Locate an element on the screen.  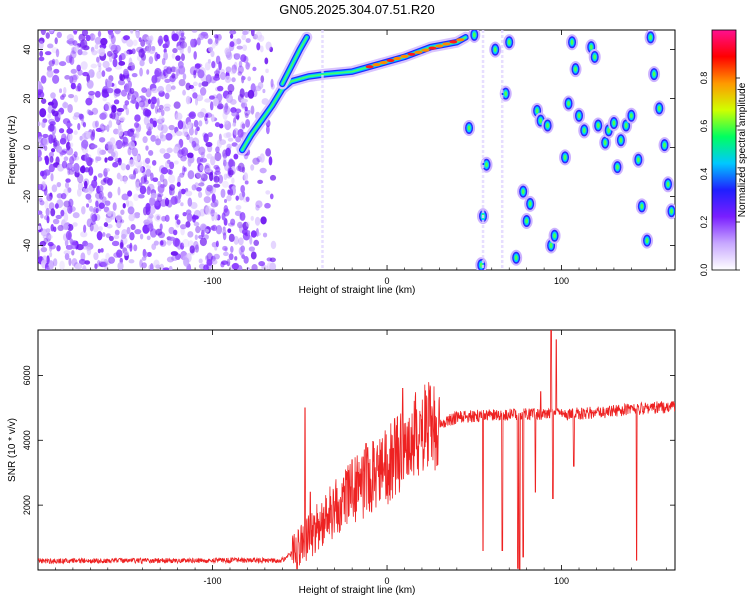
x-tick-label: 0 is located at coordinates (387, 581).